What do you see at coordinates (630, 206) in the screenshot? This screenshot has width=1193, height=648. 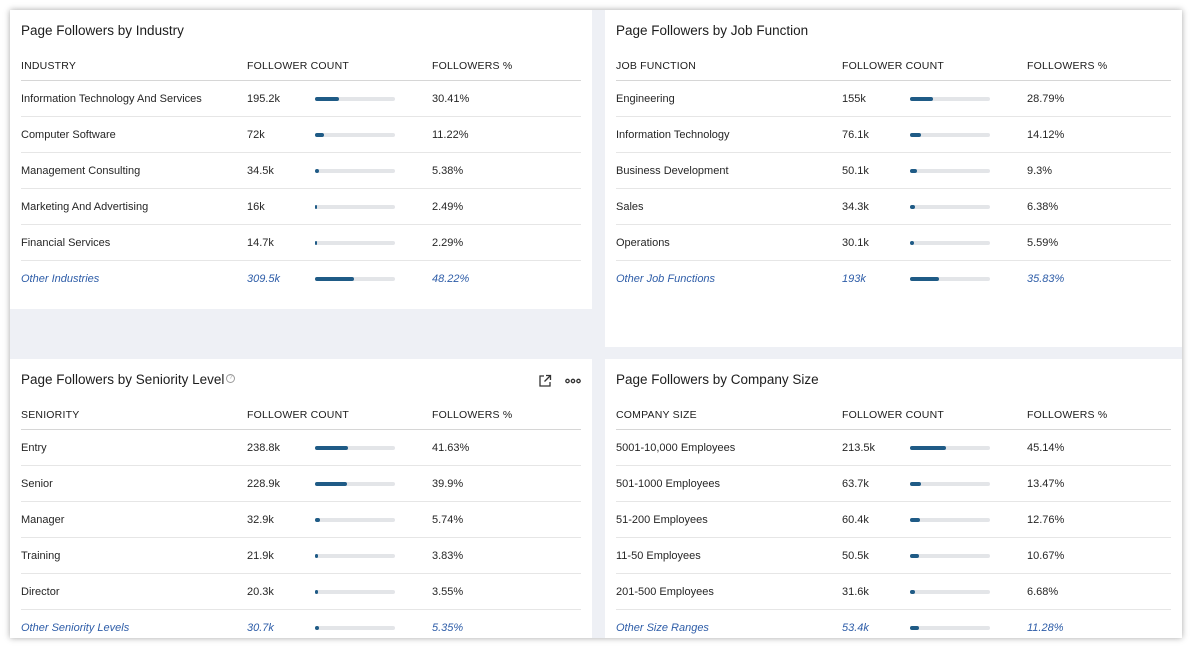 I see `row-label: Sales` at bounding box center [630, 206].